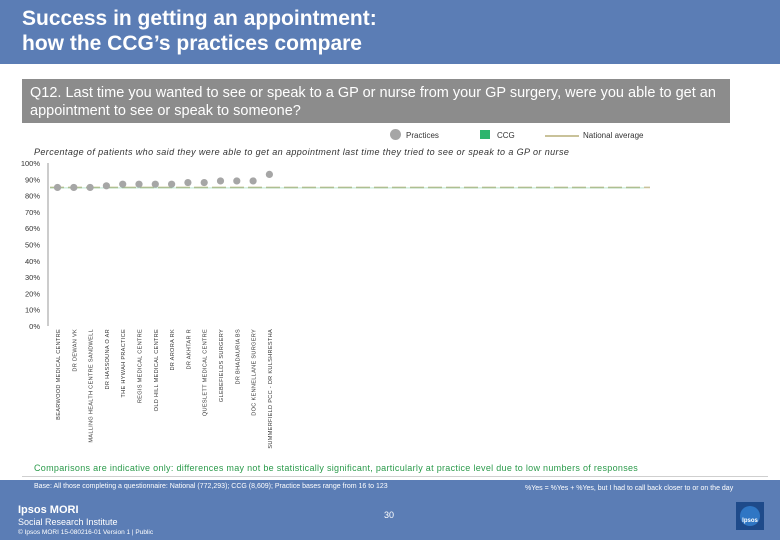 The height and width of the screenshot is (540, 780). Describe the element at coordinates (141, 366) in the screenshot. I see `x-category-label: REGIS MEDICAL CENTRE` at that location.